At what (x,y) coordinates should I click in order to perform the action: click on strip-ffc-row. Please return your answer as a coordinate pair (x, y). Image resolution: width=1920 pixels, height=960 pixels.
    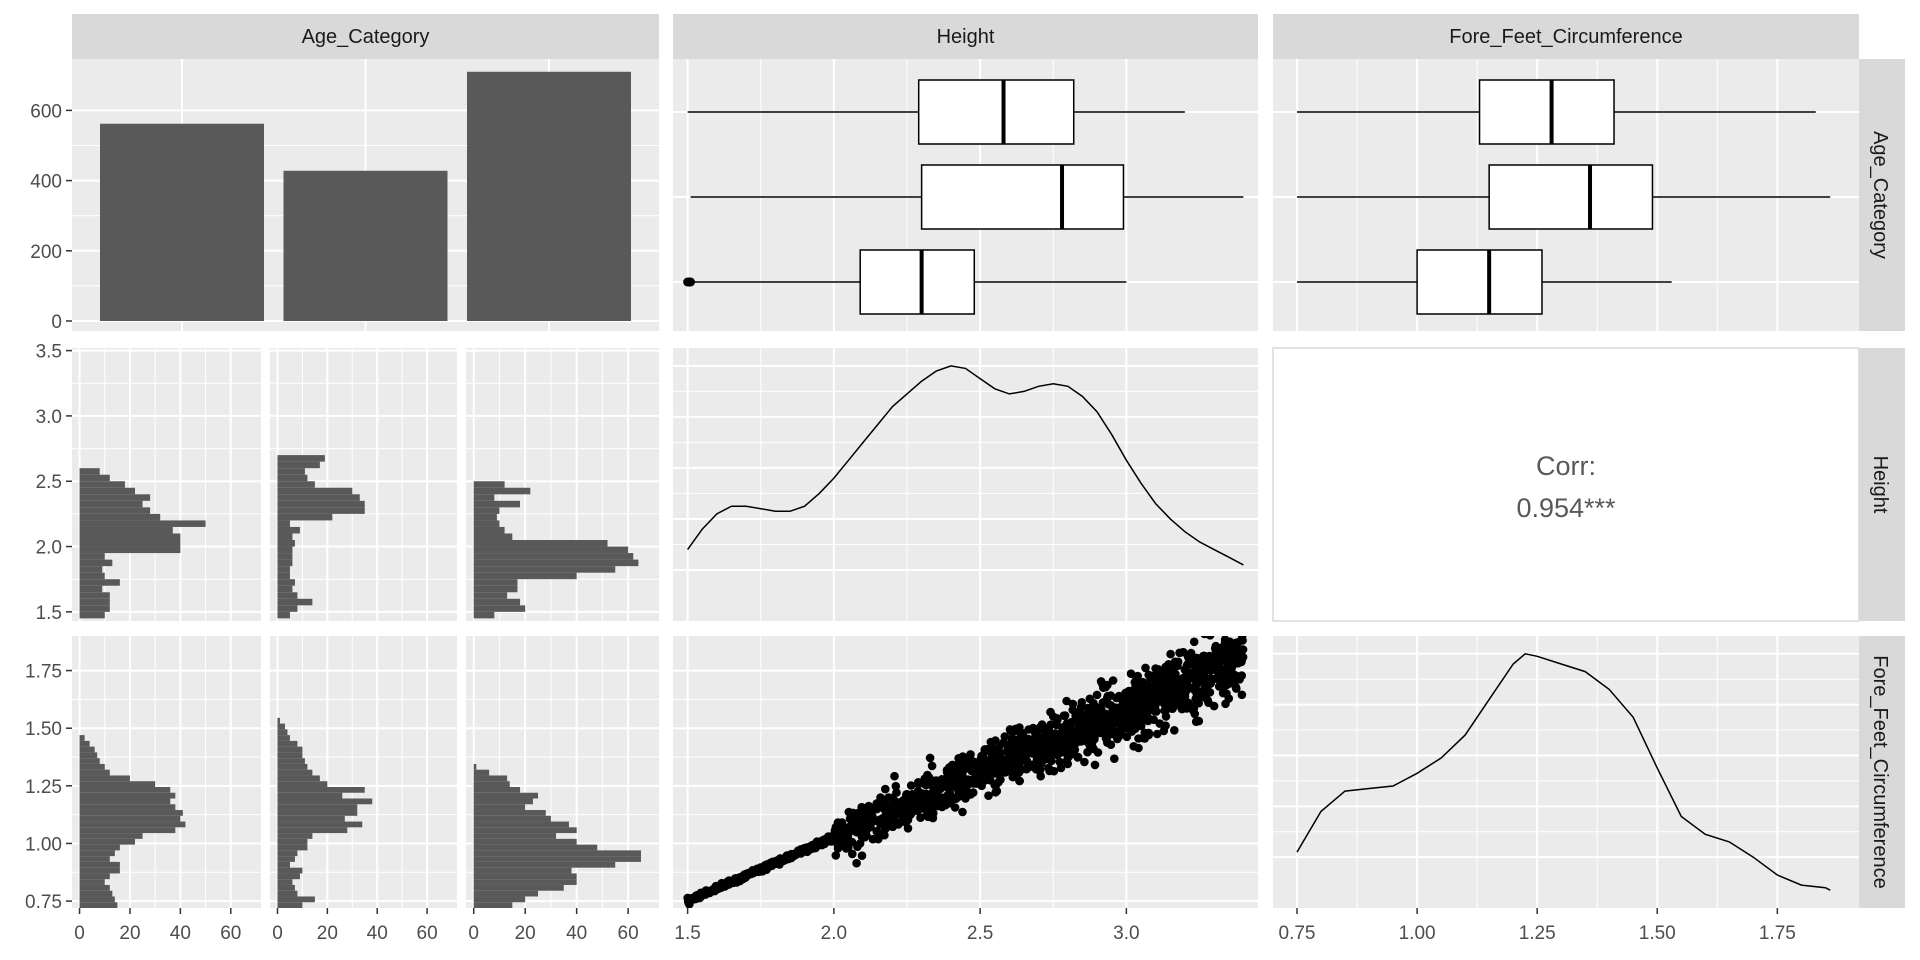
    Looking at the image, I should click on (1882, 772).